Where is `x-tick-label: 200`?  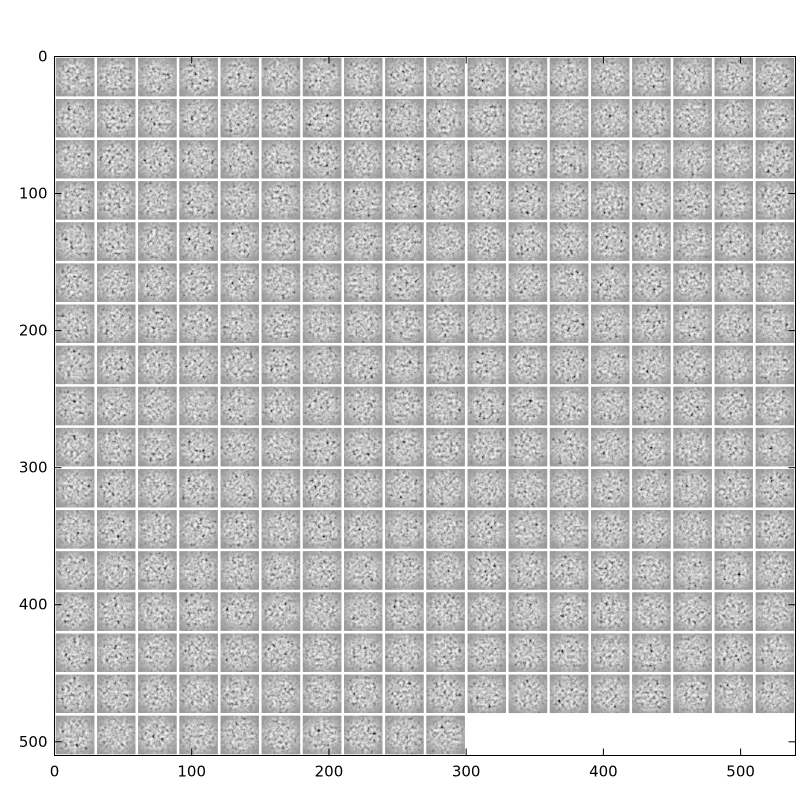 x-tick-label: 200 is located at coordinates (329, 772).